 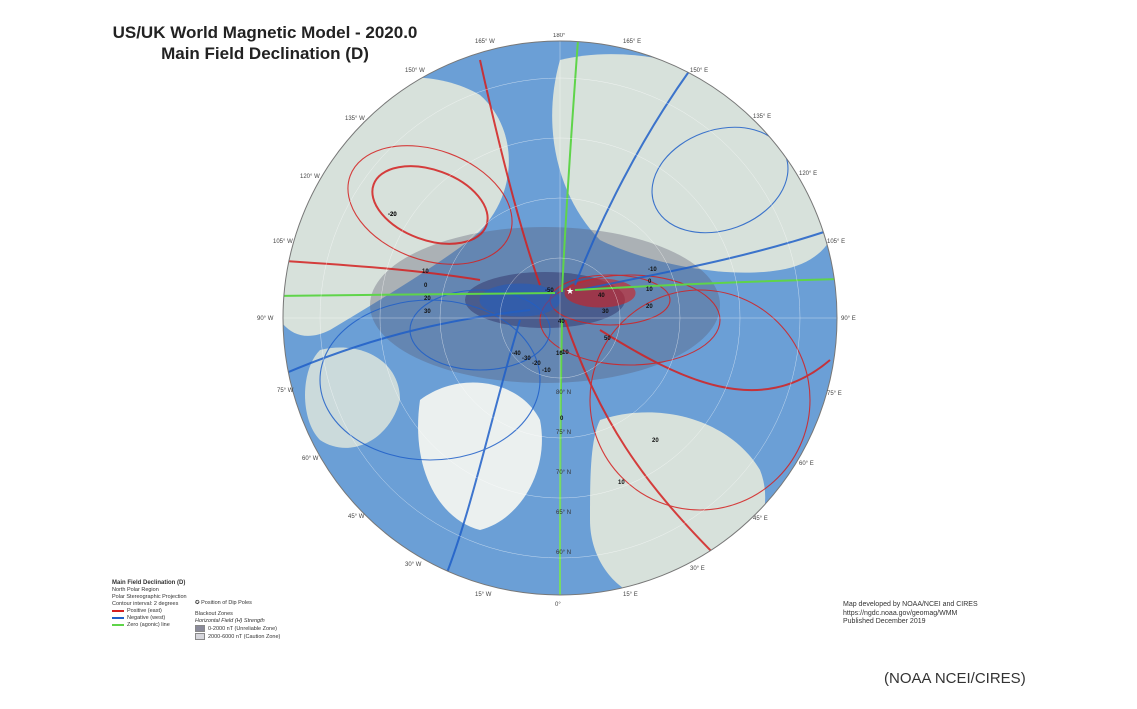 What do you see at coordinates (146, 618) in the screenshot?
I see `negative-label: Negative (west)` at bounding box center [146, 618].